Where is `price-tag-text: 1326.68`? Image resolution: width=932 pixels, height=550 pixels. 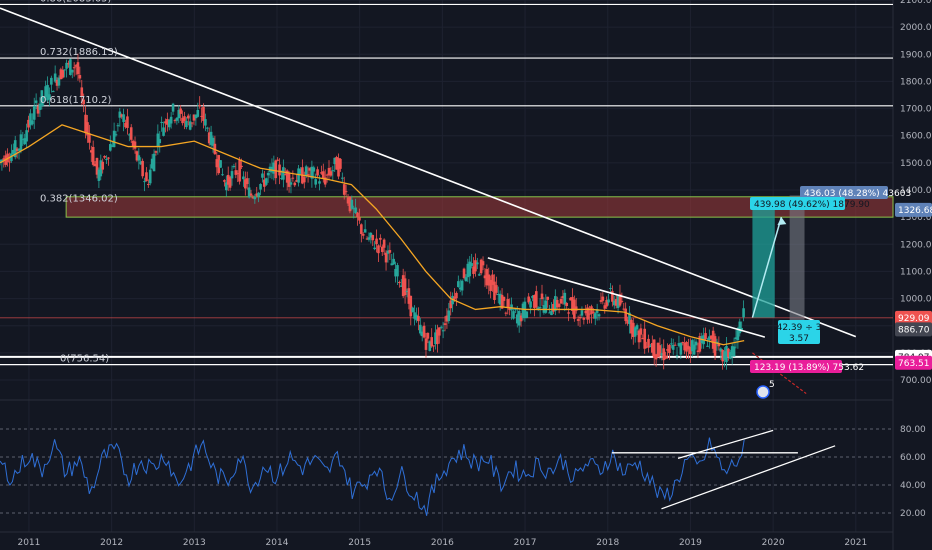 price-tag-text: 1326.68 is located at coordinates (915, 211).